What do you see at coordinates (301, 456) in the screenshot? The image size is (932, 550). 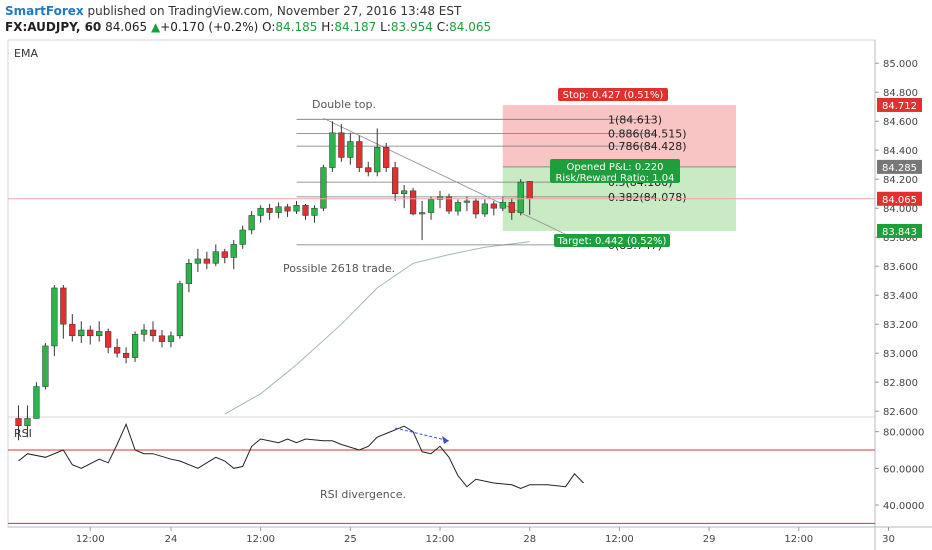 I see `rsi-line` at bounding box center [301, 456].